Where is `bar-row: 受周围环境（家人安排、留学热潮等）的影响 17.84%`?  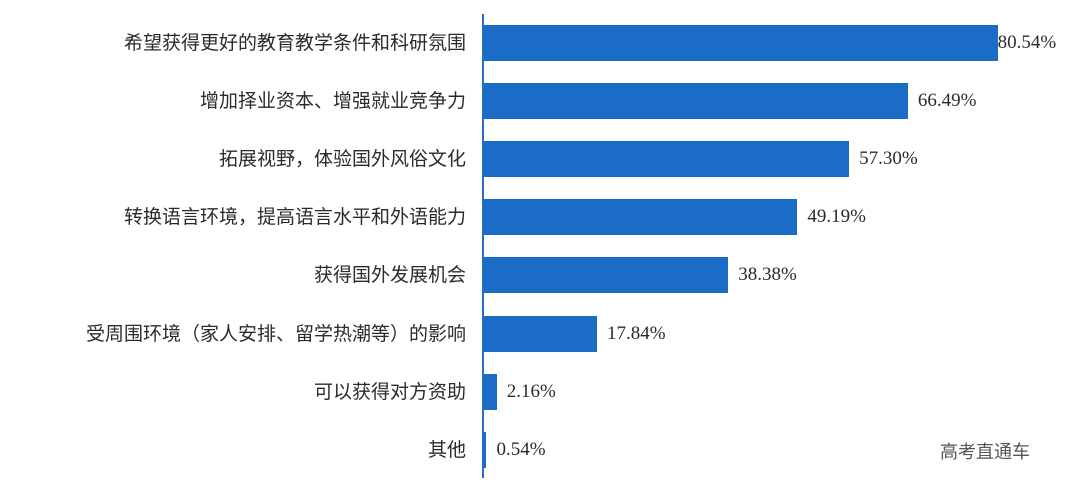 bar-row: 受周围环境（家人安排、留学热潮等）的影响 17.84% is located at coordinates (540, 333).